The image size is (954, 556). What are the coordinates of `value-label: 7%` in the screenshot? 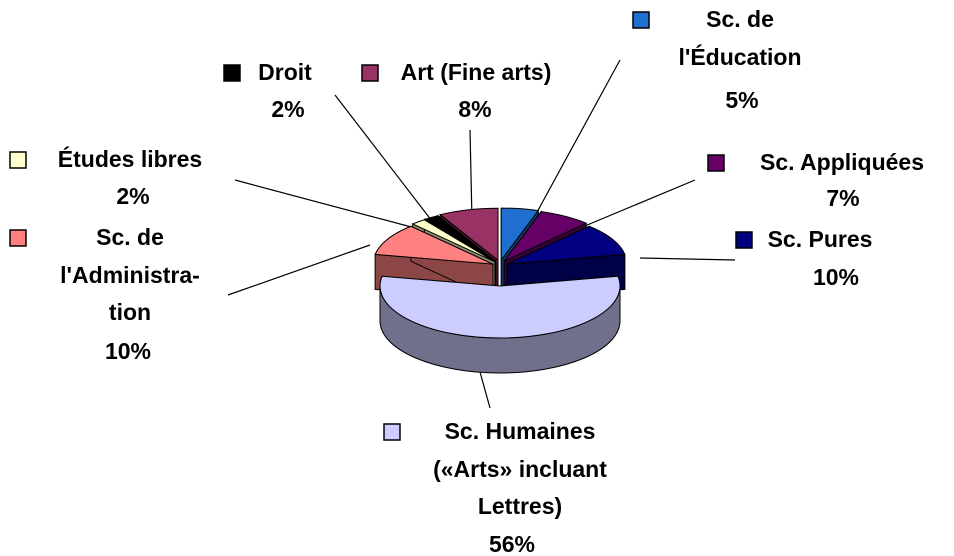 It's located at (843, 198).